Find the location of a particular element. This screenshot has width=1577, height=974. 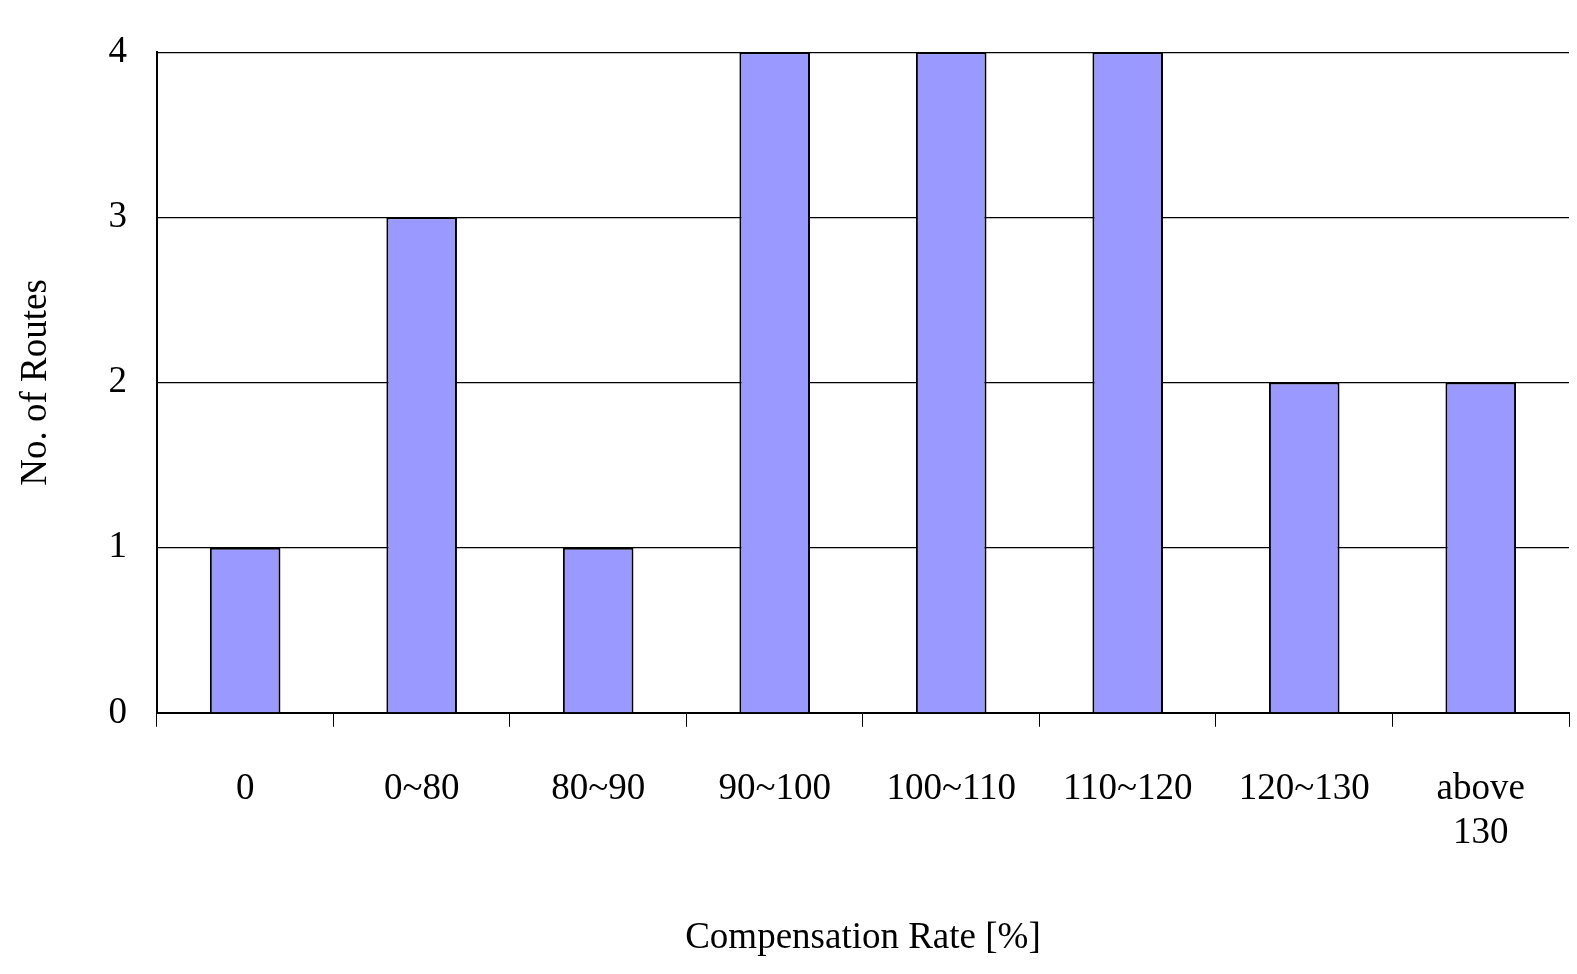

x-tick-label: 110~120 is located at coordinates (1127, 786).